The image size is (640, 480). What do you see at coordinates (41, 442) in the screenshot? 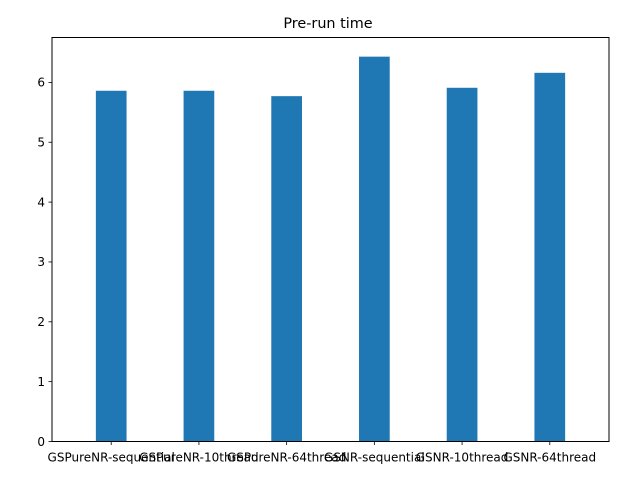
I see `y-tick-label: 0` at bounding box center [41, 442].